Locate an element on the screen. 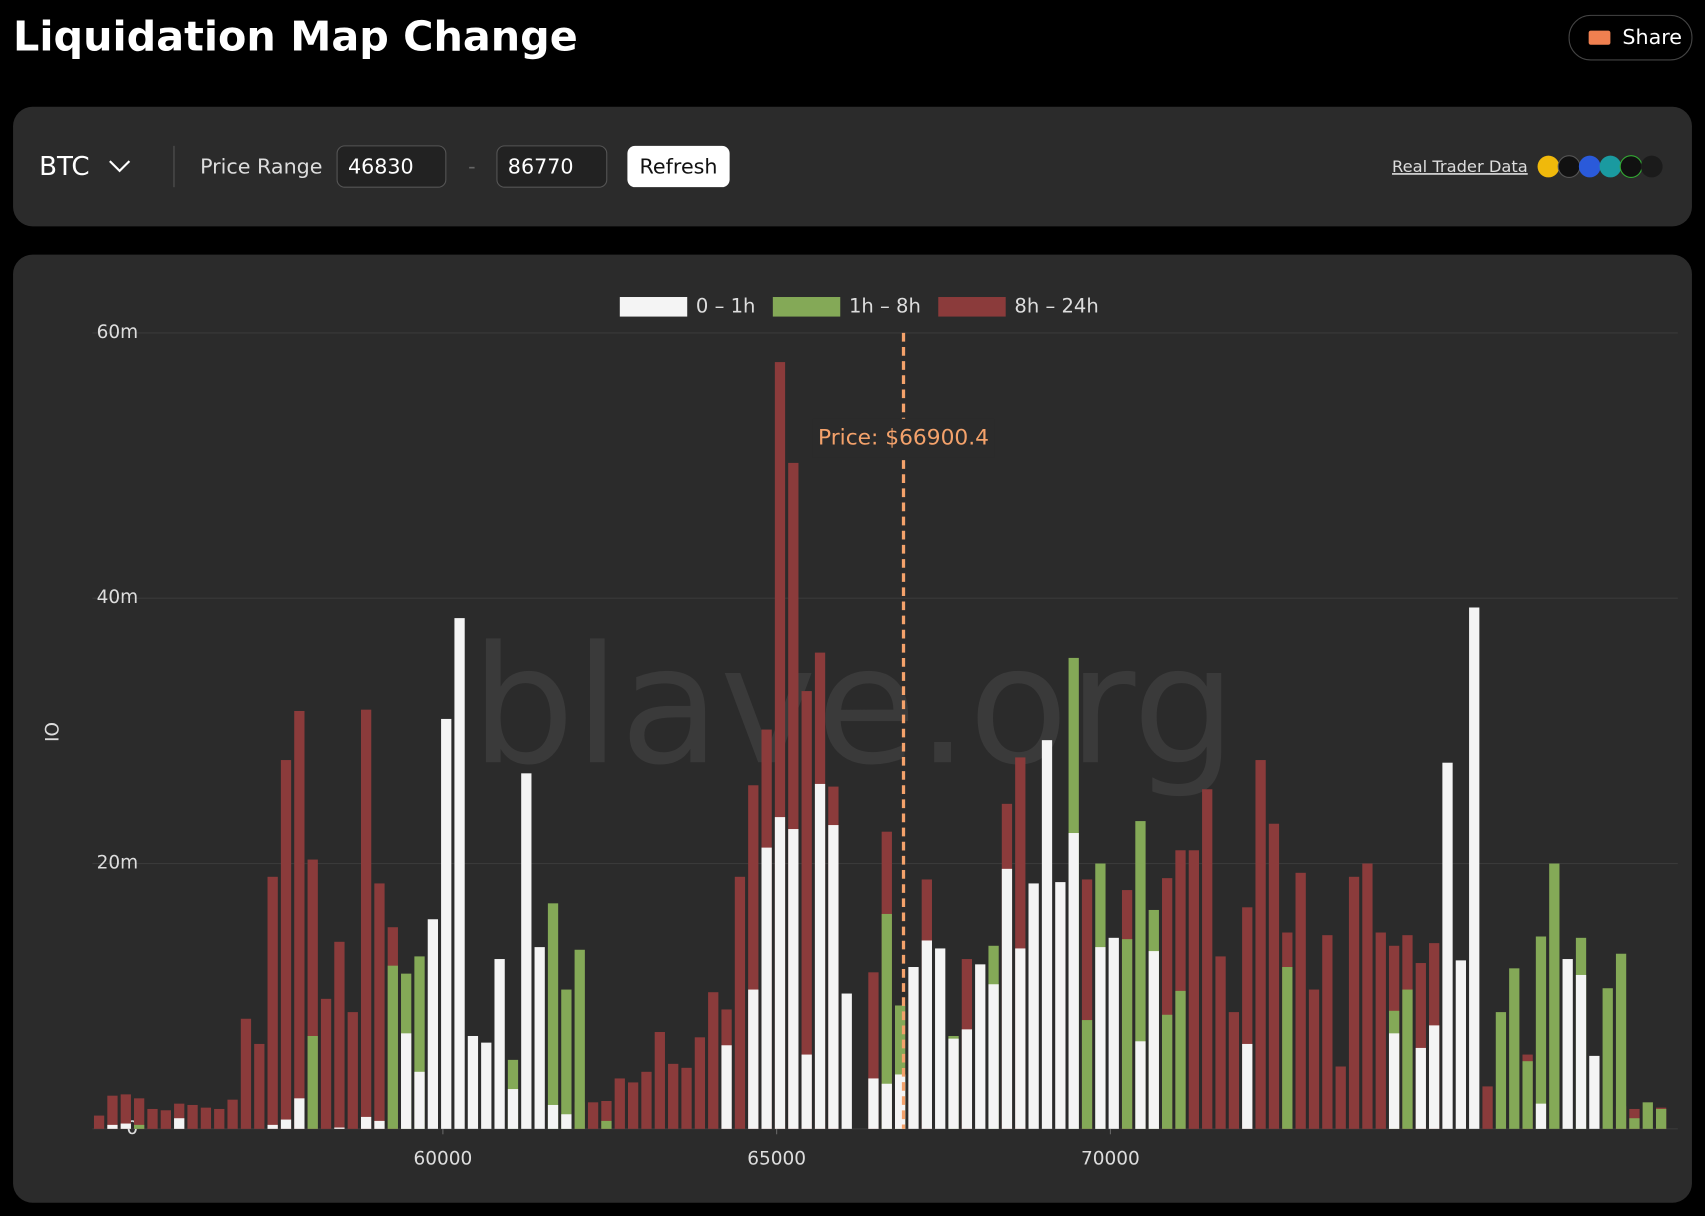  legend-label: 8h – 24h is located at coordinates (1056, 305).